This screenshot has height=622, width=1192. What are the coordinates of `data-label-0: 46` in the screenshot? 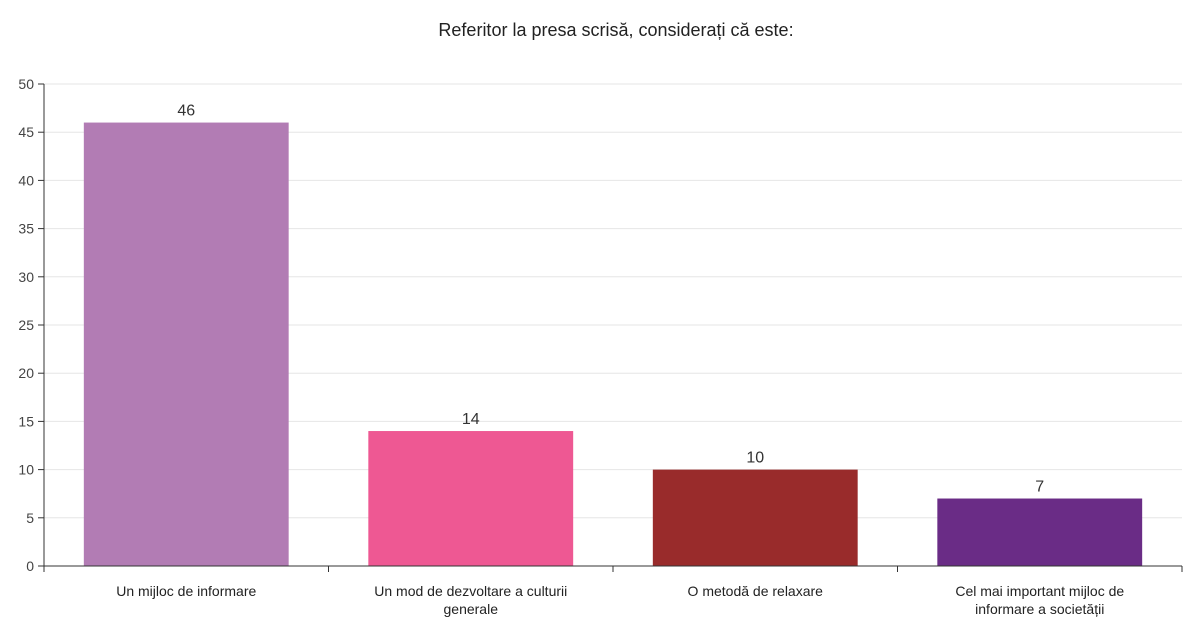 It's located at (186, 111).